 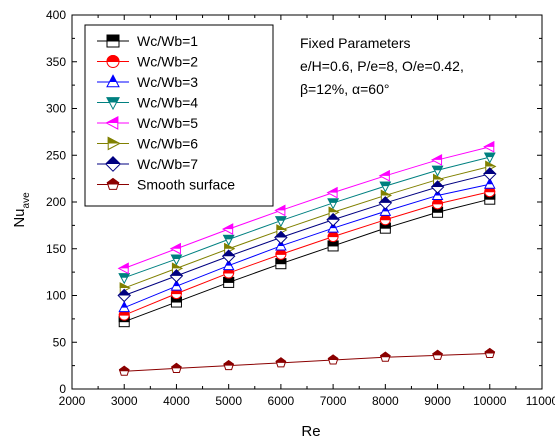 I want to click on x-tick-label: 9000, so click(x=437, y=401).